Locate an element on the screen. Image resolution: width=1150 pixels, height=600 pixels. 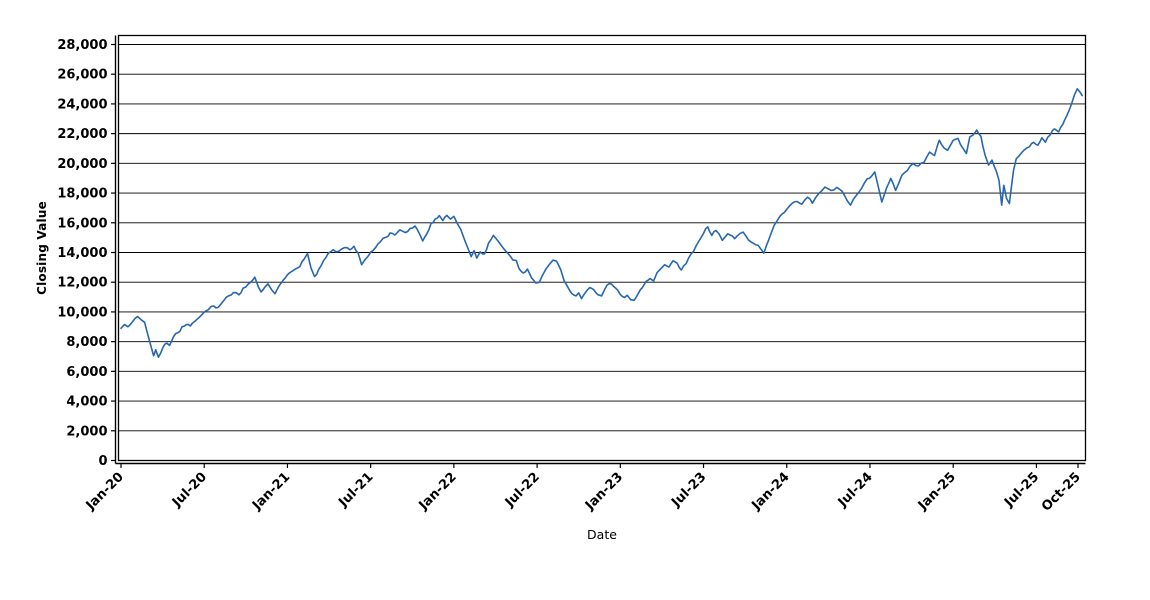
y-tick-label: 26,000 is located at coordinates (82, 75).